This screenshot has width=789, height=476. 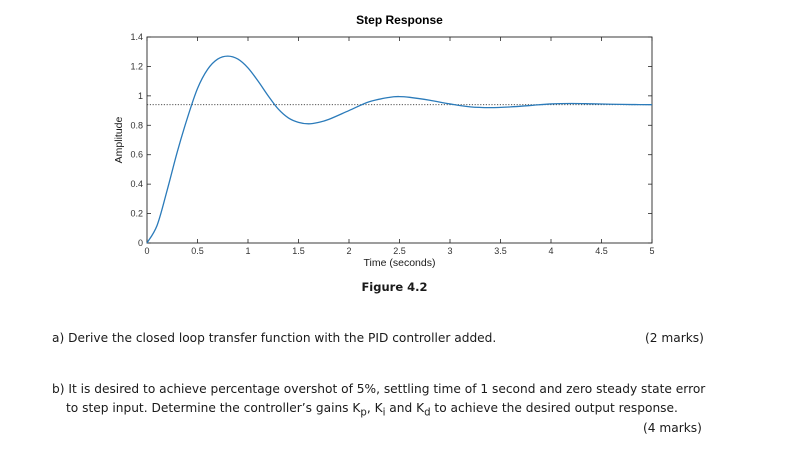 What do you see at coordinates (427, 413) in the screenshot?
I see `kd-subscript: d` at bounding box center [427, 413].